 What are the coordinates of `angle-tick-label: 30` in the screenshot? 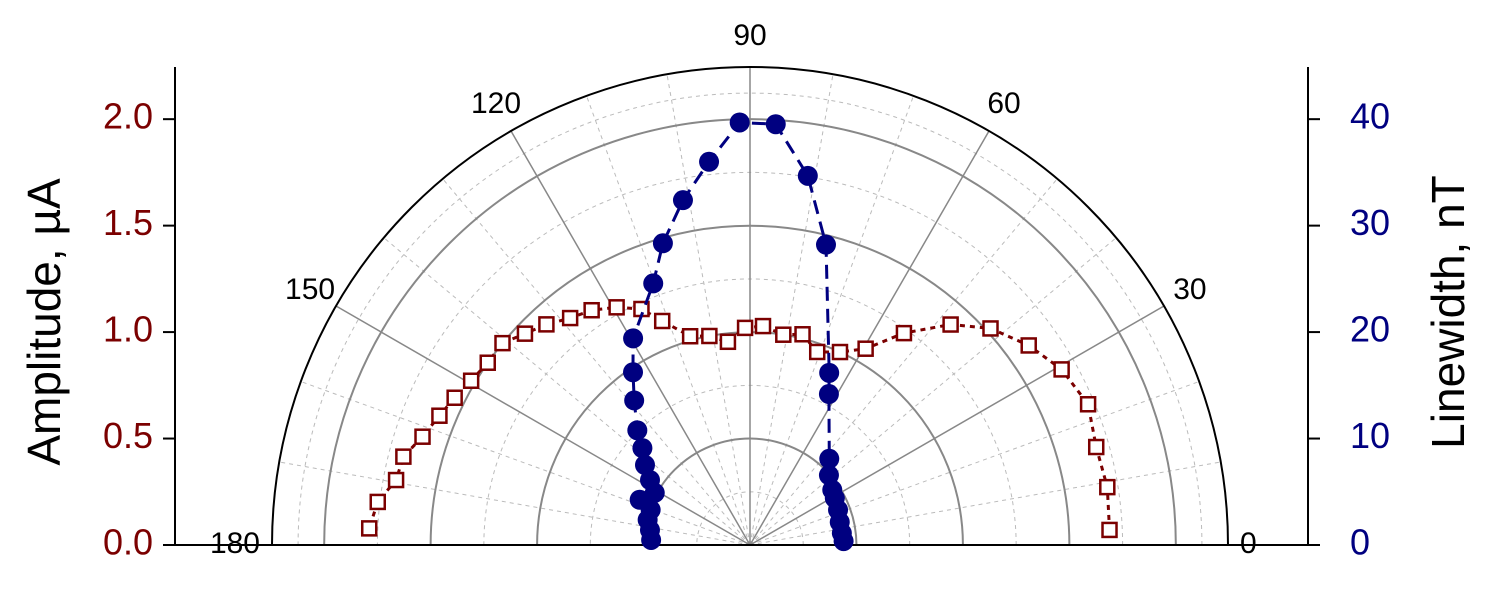 It's located at (1189, 289).